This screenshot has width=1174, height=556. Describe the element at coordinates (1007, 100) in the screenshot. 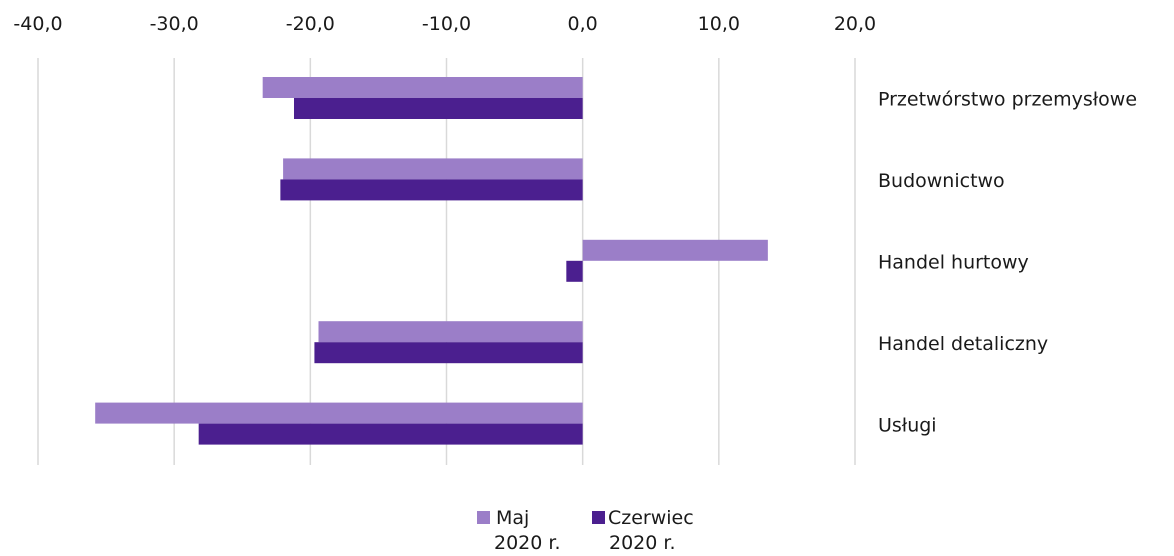

I see `category-label: Przetwórstwo przemysłowe` at that location.